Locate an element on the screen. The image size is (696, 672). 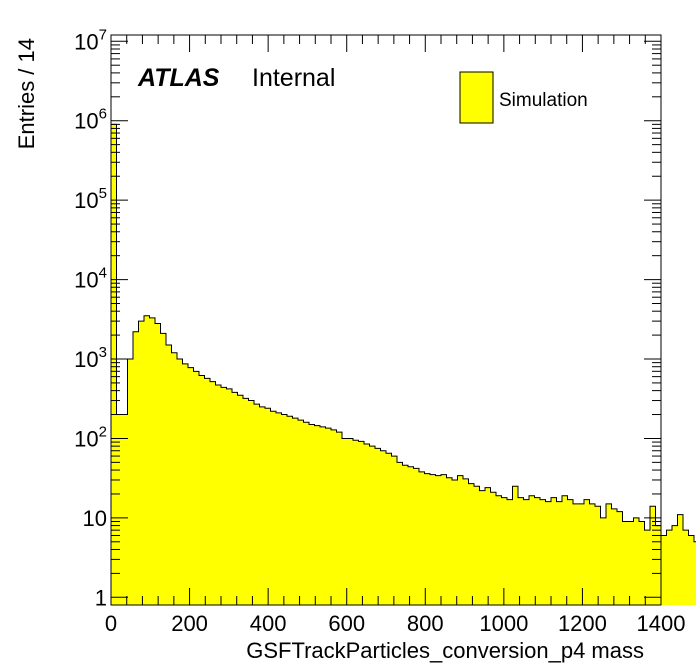
x-tick-label: 1400 is located at coordinates (661, 623).